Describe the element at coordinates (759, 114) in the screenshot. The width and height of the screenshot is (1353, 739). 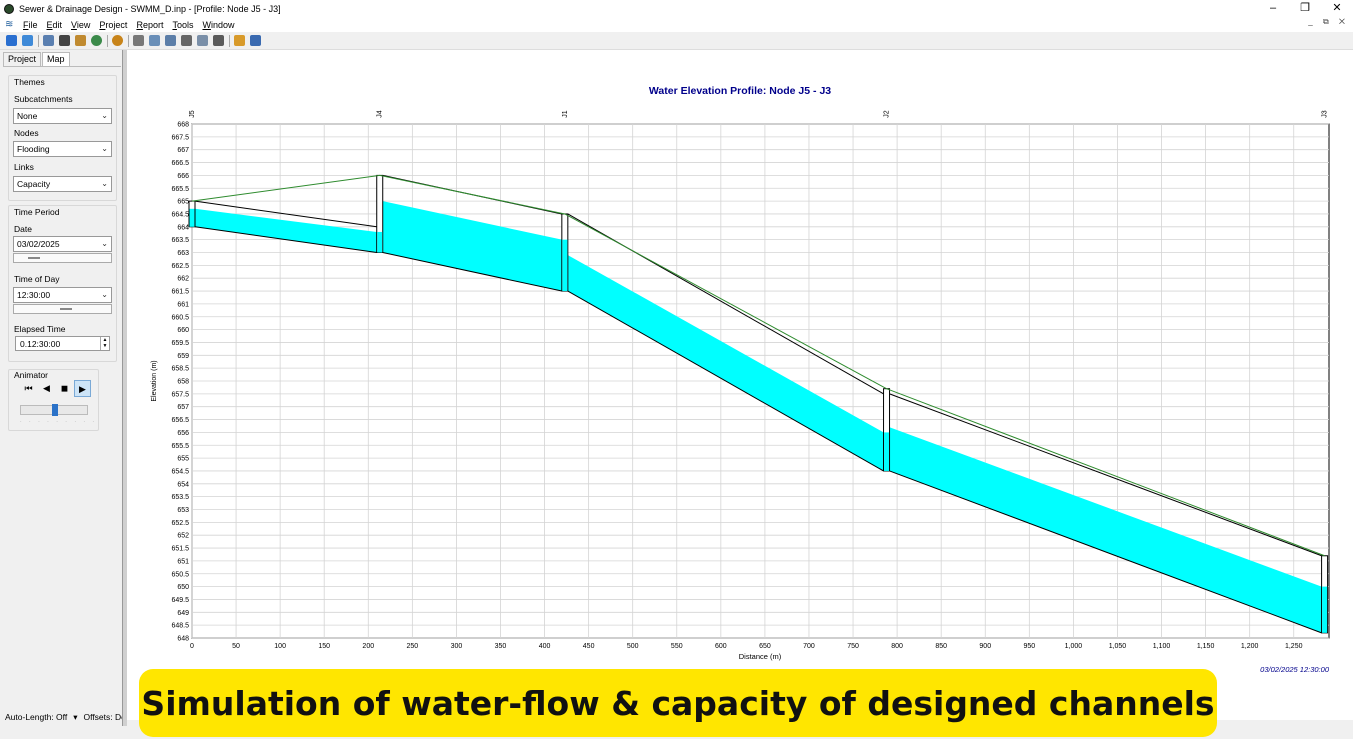
I see `node-labels: J5 J4 J1 J2 J3` at that location.